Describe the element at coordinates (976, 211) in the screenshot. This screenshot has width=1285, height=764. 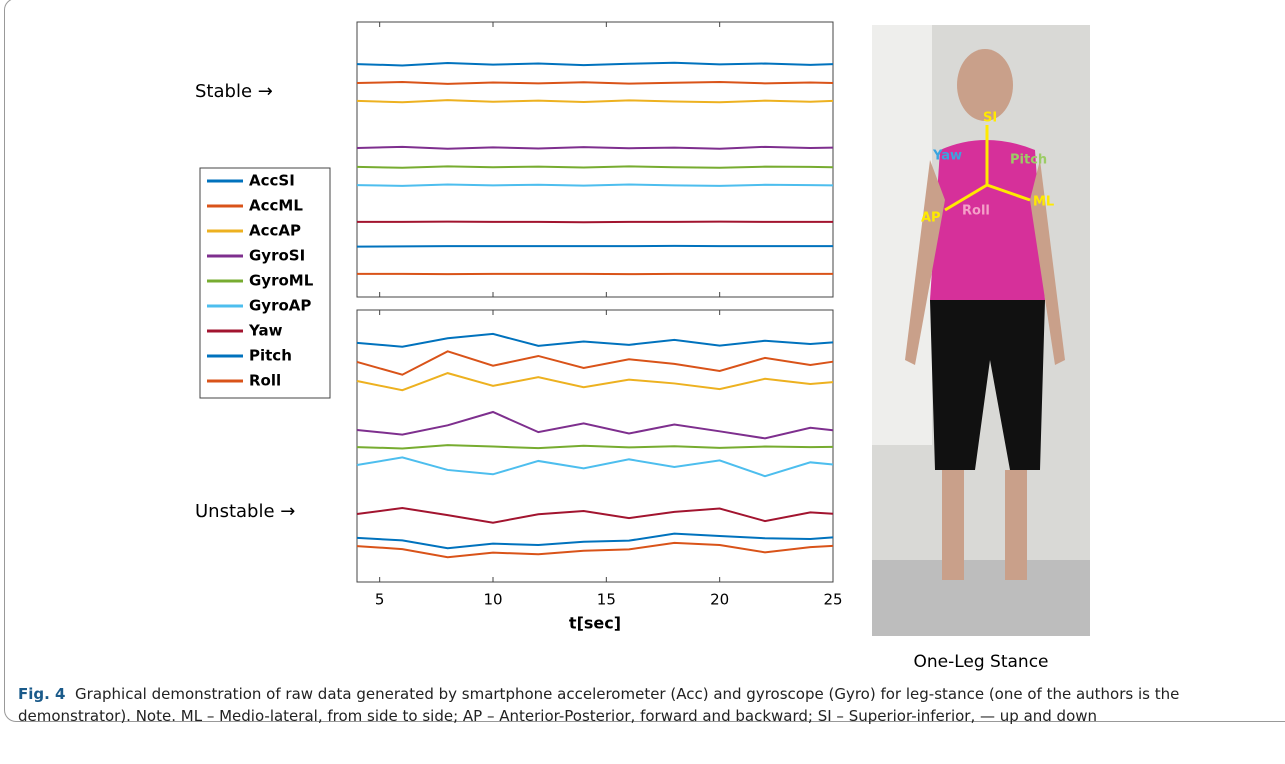
I see `axis-label: Roll` at that location.